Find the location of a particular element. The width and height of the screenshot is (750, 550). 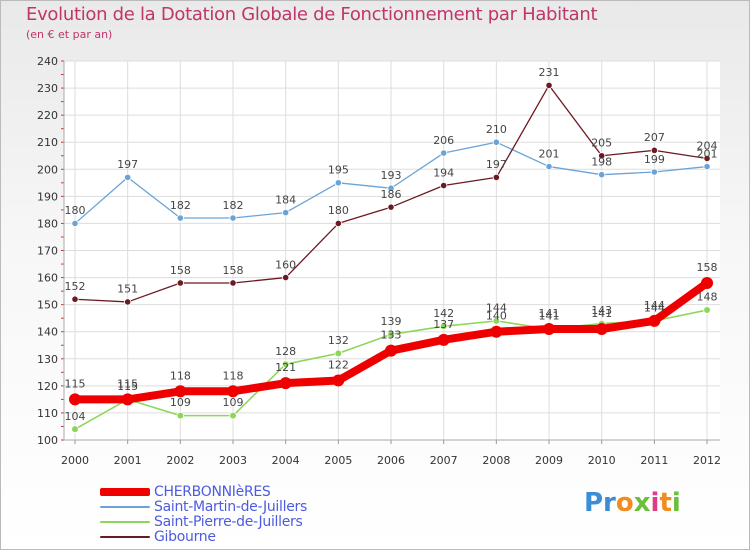

data-label-saint-martin-de-juillers: 210 is located at coordinates (496, 129).